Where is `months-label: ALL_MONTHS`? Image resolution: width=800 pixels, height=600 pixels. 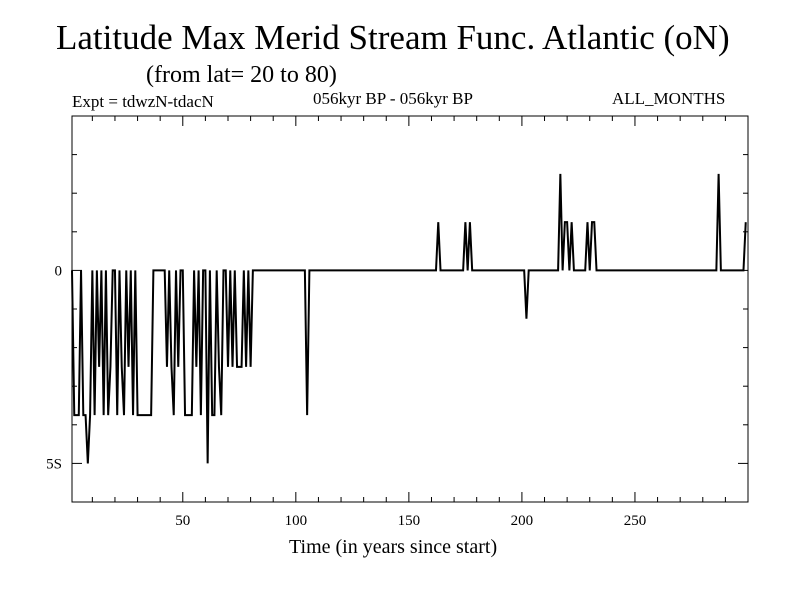
months-label: ALL_MONTHS is located at coordinates (669, 98).